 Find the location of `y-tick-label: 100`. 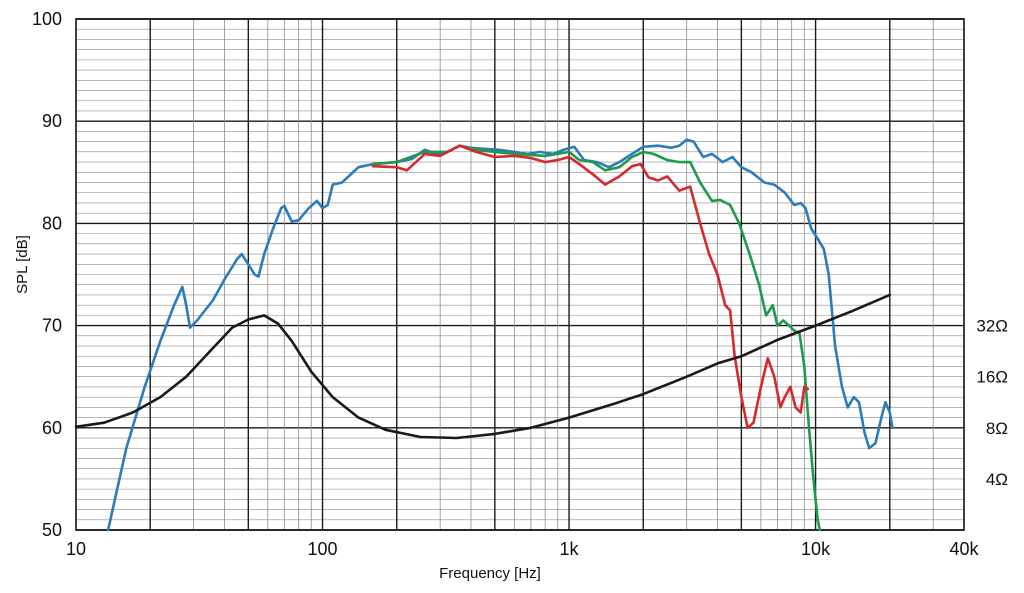

y-tick-label: 100 is located at coordinates (47, 19).